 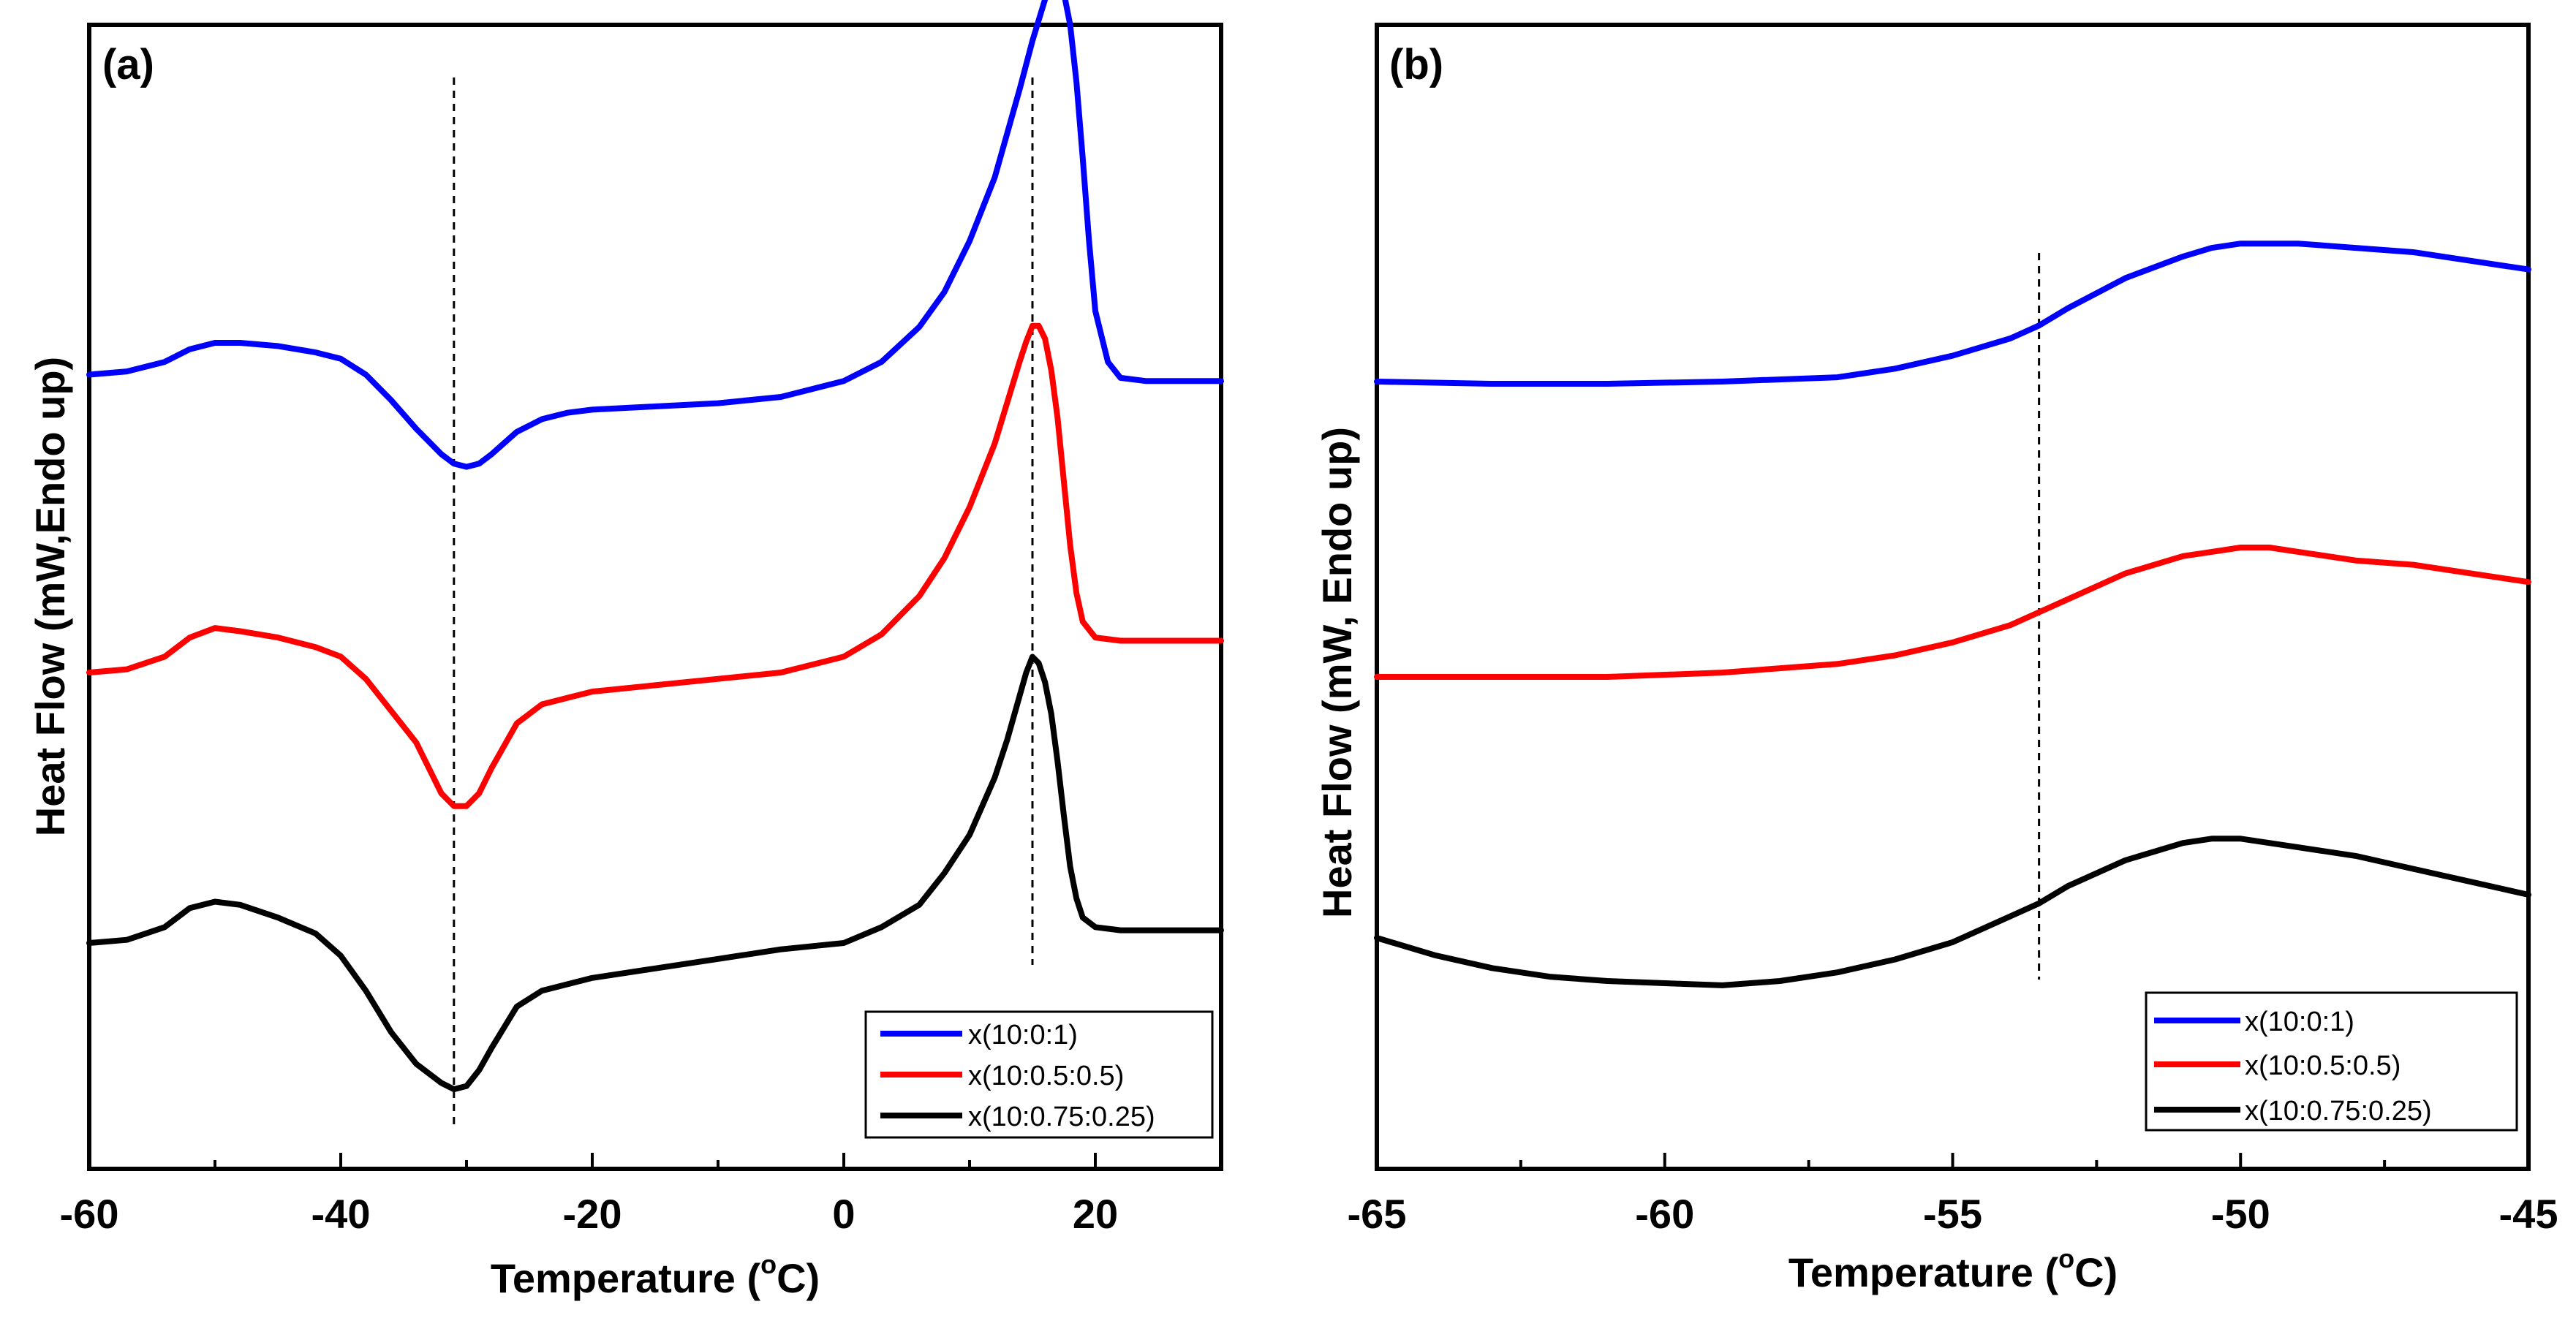 I want to click on panel-b-x-axis-label: Temperature (oC), so click(x=1953, y=1269).